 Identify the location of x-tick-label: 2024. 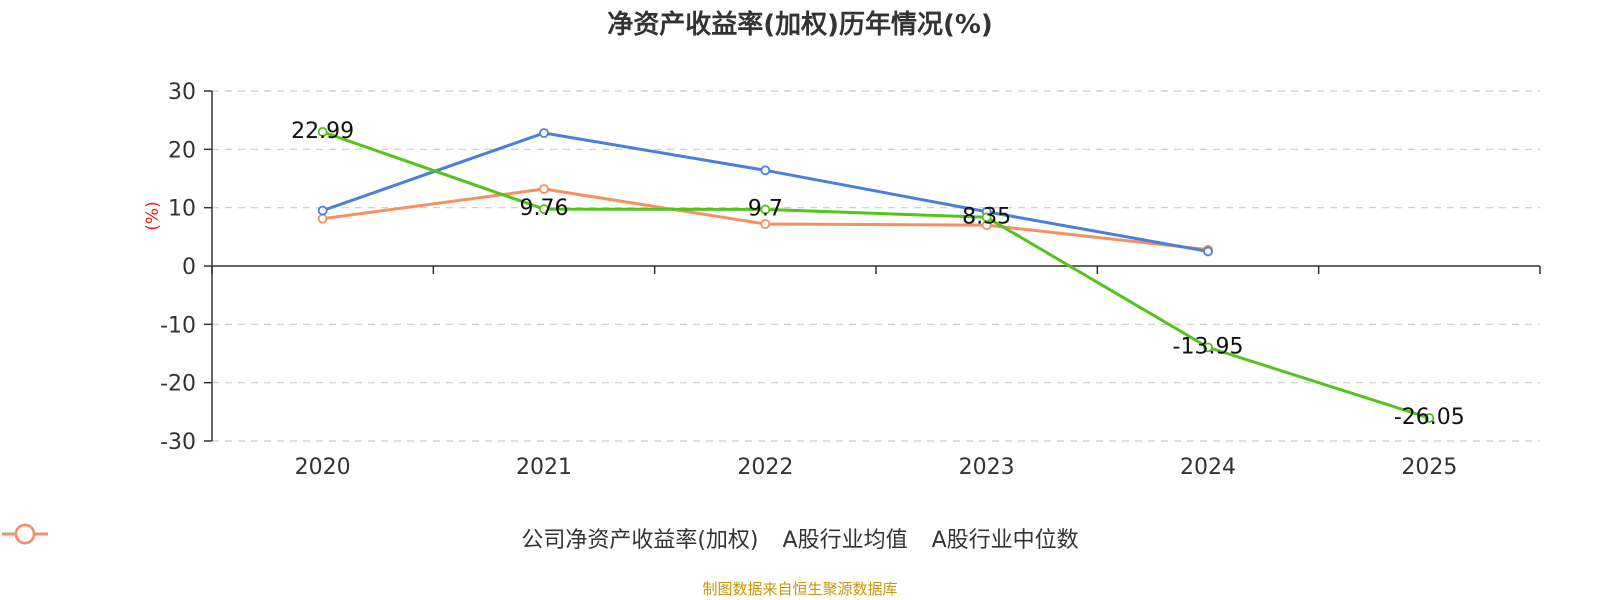
(1208, 467).